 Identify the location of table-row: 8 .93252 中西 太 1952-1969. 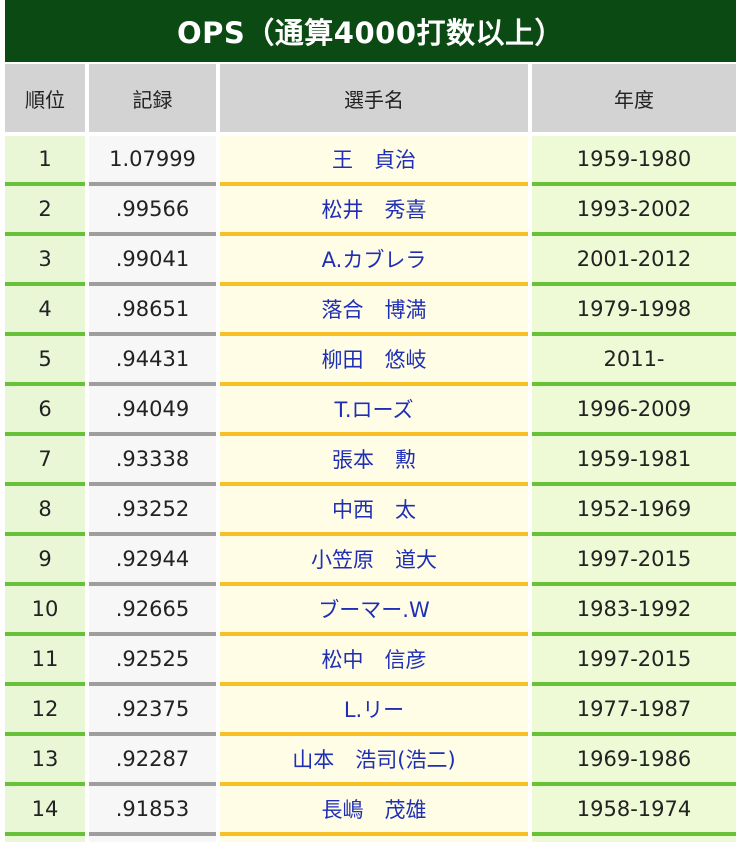
(370, 511).